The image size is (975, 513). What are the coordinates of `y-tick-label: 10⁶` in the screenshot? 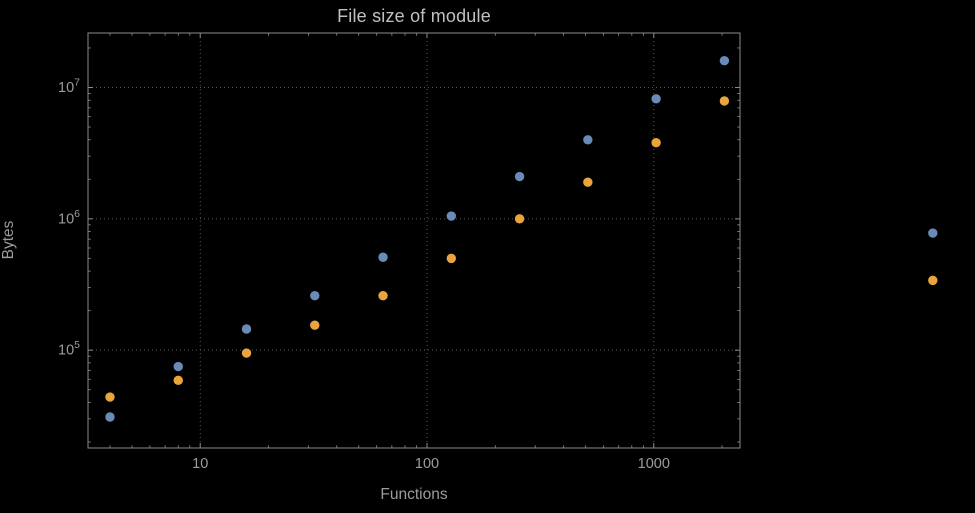 It's located at (69, 218).